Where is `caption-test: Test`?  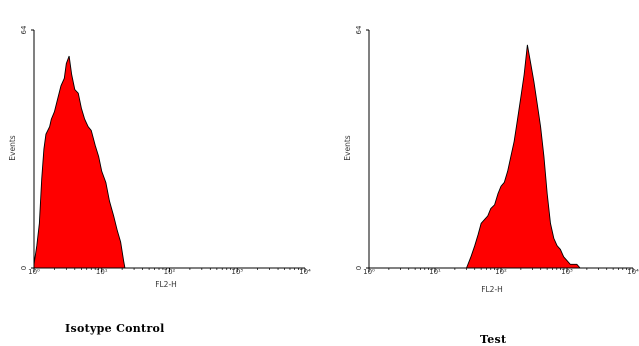
caption-test: Test is located at coordinates (493, 339).